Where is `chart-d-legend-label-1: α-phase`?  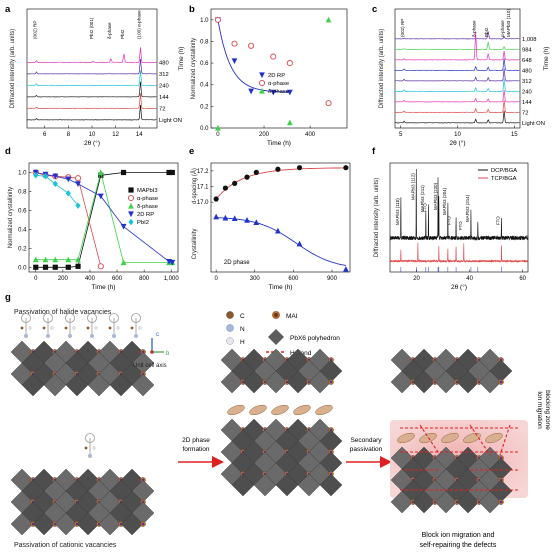 chart-d-legend-label-1: α-phase is located at coordinates (147, 199).